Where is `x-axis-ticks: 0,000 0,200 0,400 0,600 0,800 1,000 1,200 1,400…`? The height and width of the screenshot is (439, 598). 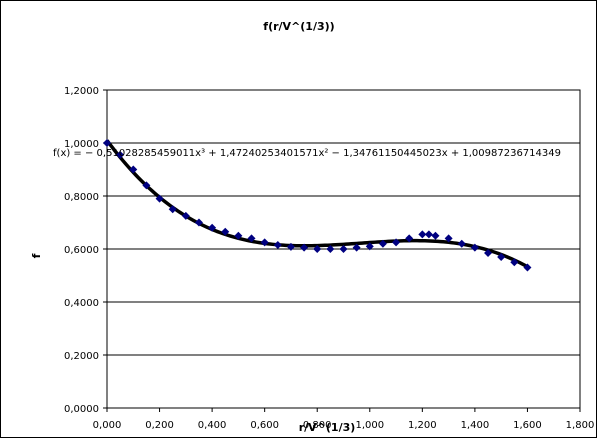 x-axis-ticks: 0,000 0,200 0,400 0,600 0,800 1,000 1,200 1,400… is located at coordinates (344, 419).